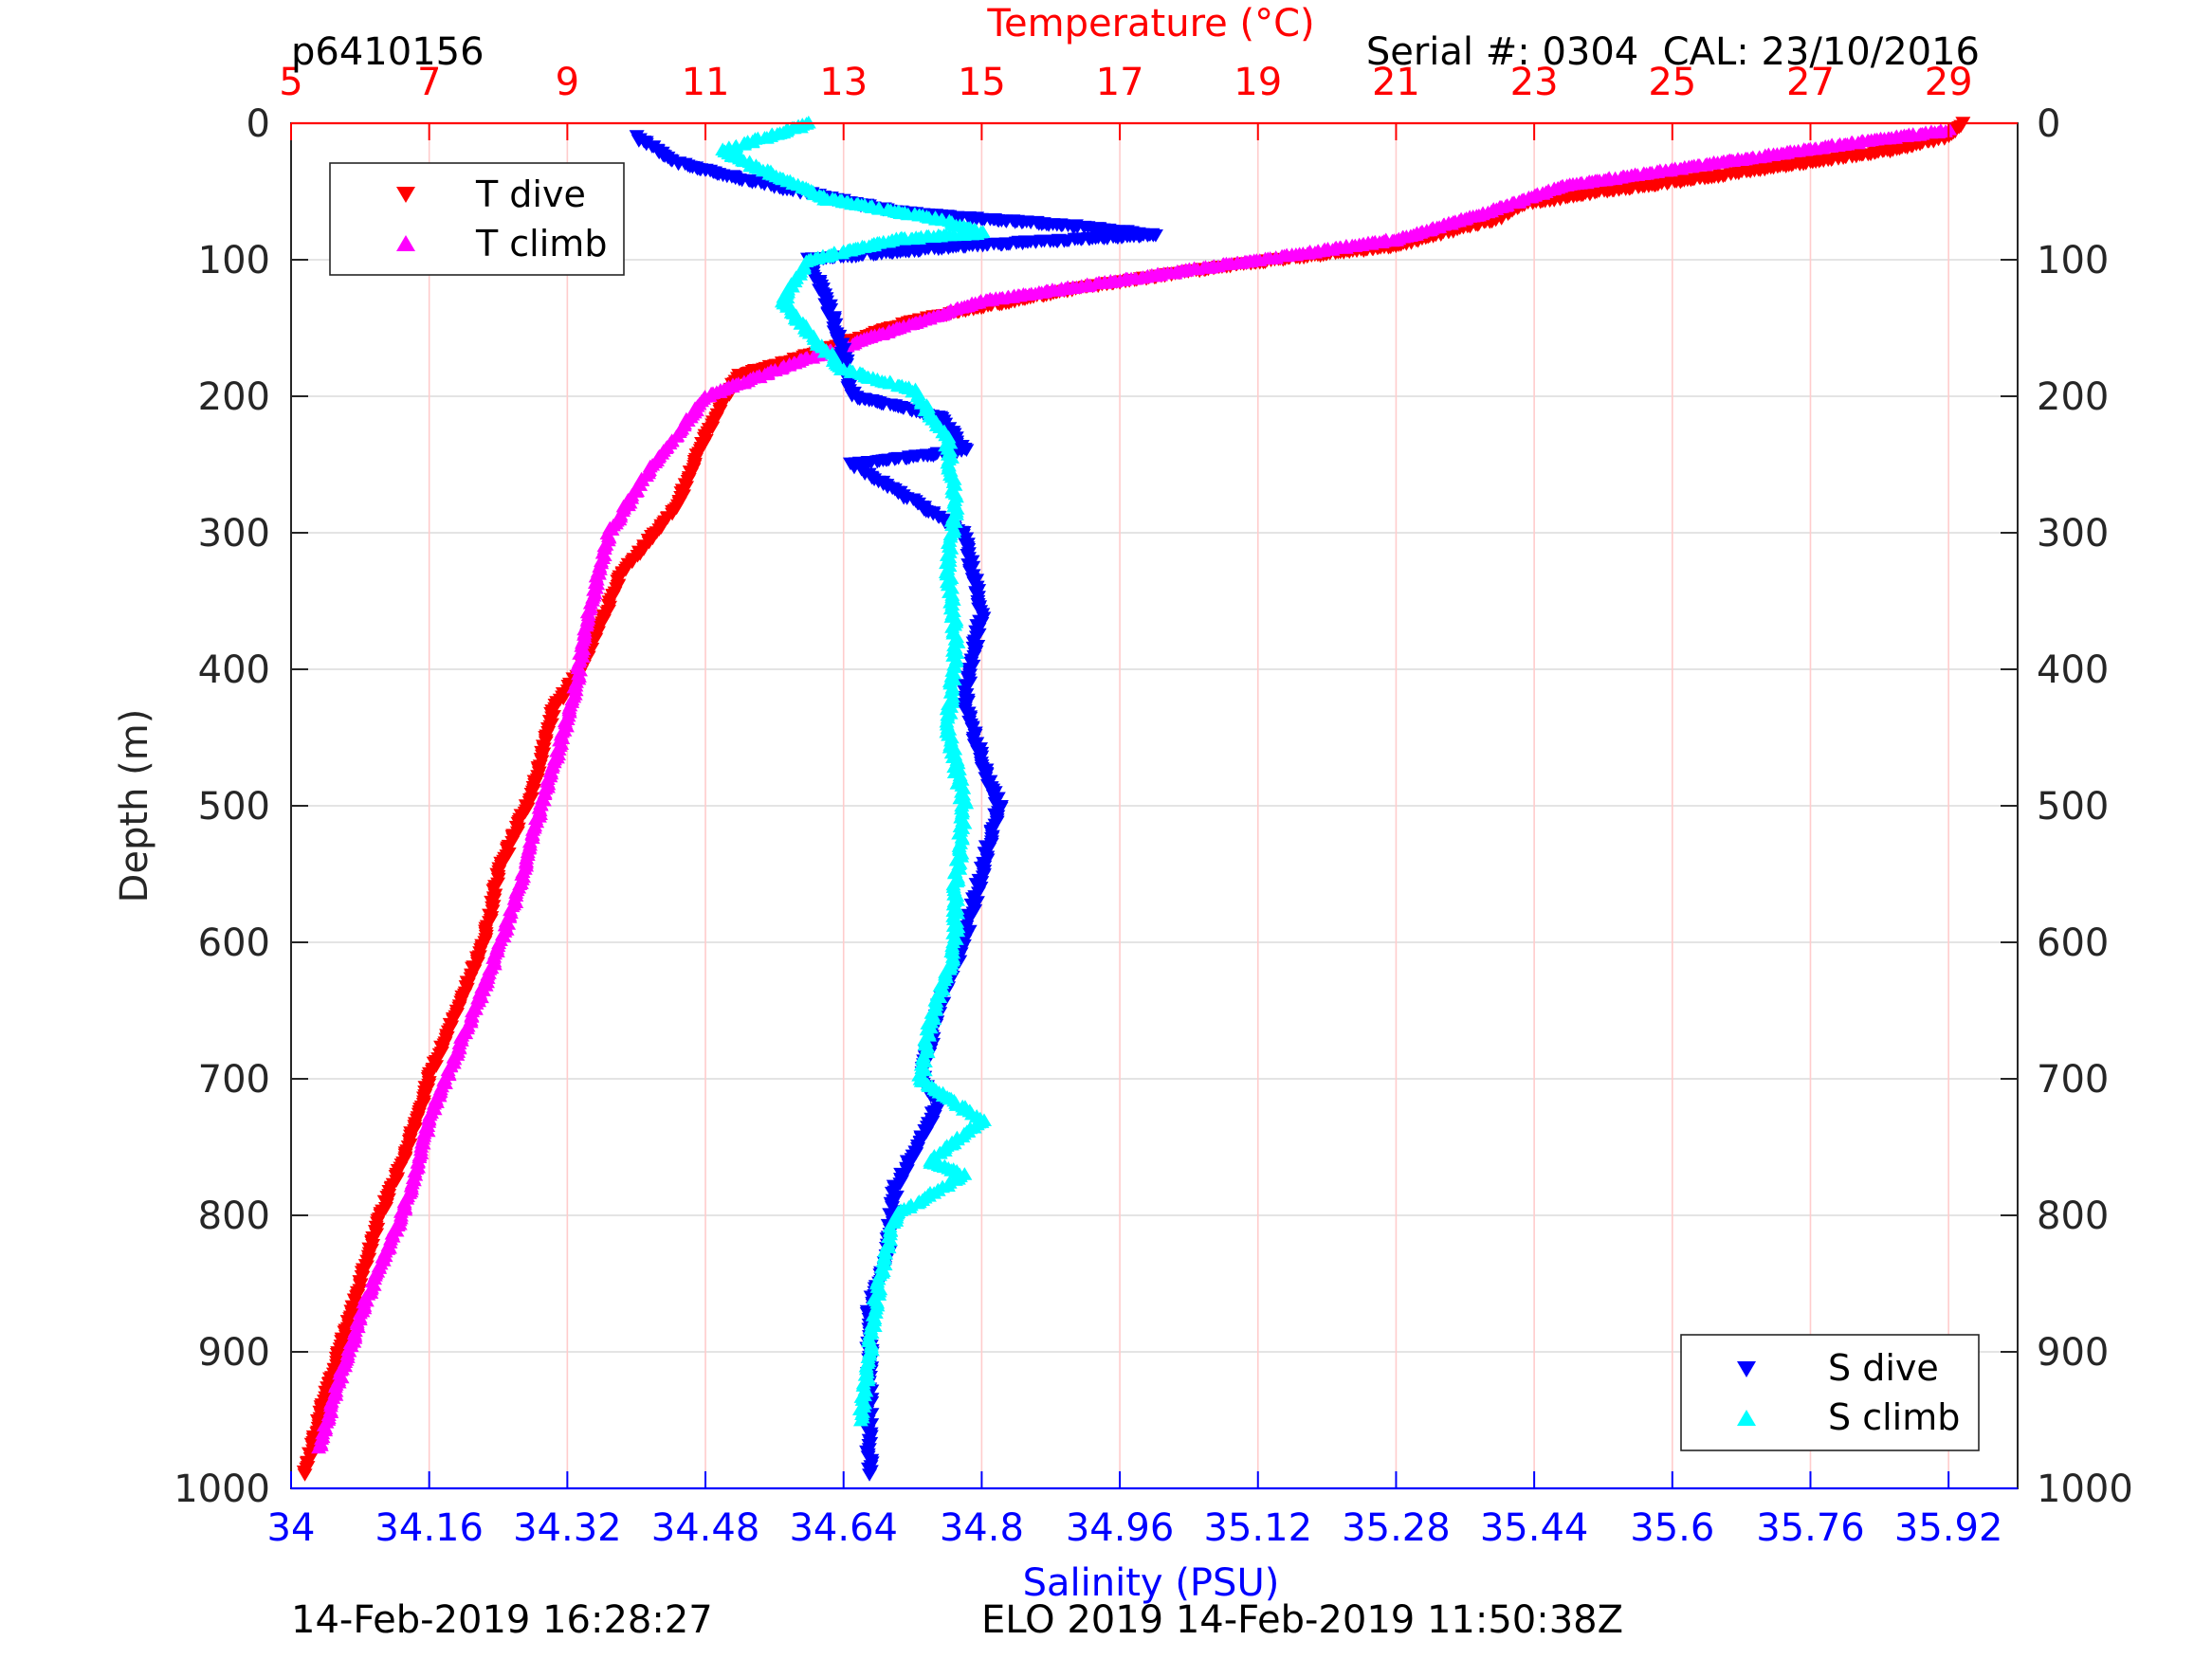 The image size is (2212, 1659). I want to click on footer-mission: ELO 2019 14-Feb-2019 11:50:38Z, so click(1302, 1620).